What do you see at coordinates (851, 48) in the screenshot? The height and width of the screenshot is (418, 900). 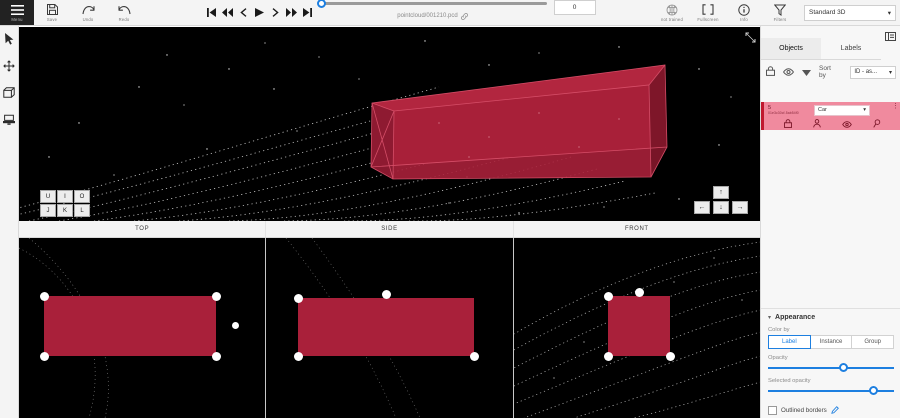 I see `tab-labels: Labels` at bounding box center [851, 48].